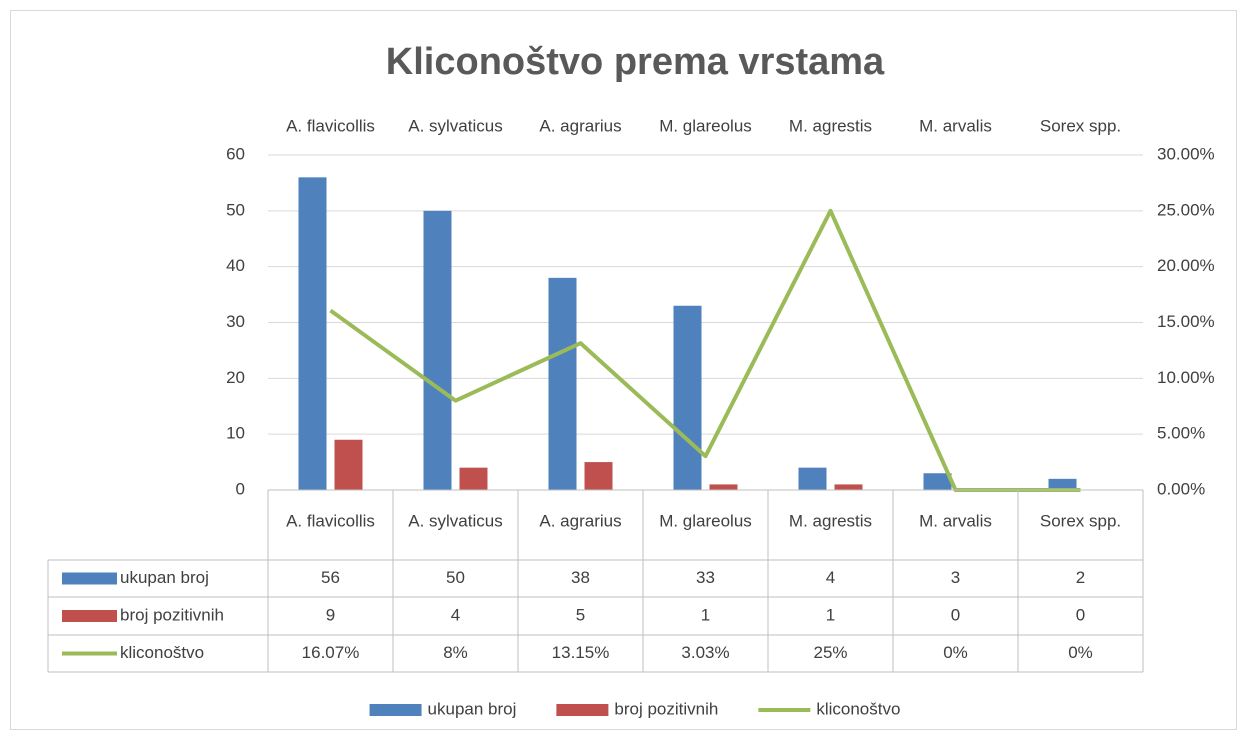 The image size is (1247, 740). Describe the element at coordinates (235, 265) in the screenshot. I see `y-tick-label: 40` at that location.